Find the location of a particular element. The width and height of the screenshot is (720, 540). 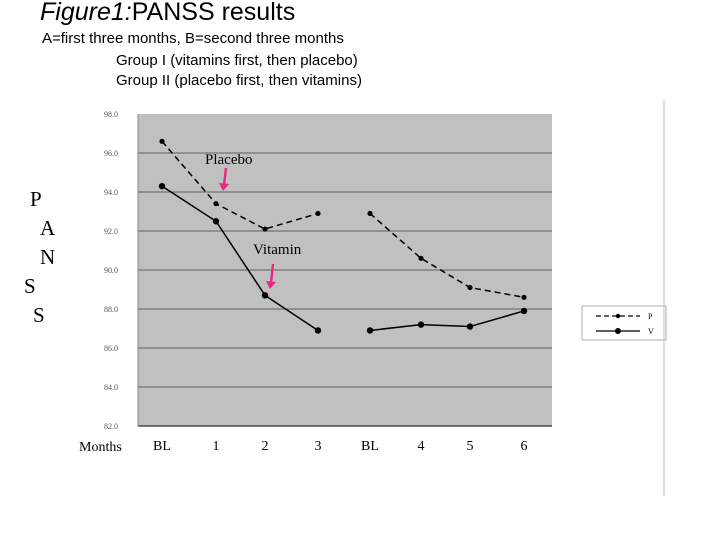

y-tick-label: 92.0 is located at coordinates (111, 231).